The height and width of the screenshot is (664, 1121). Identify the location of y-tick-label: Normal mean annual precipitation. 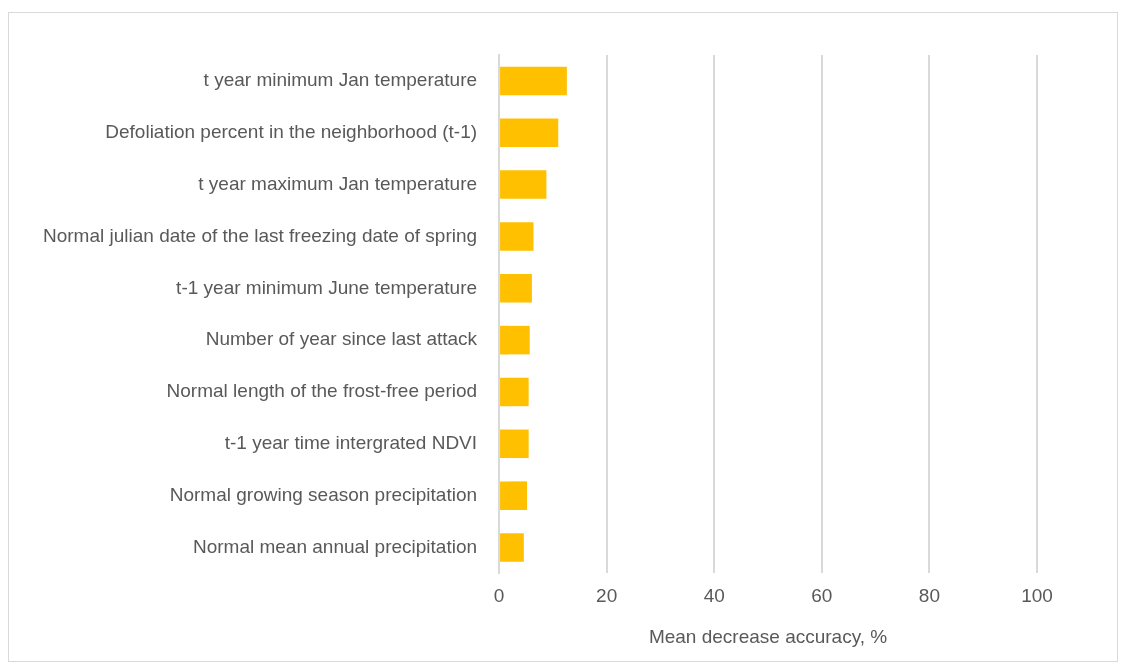
(335, 546).